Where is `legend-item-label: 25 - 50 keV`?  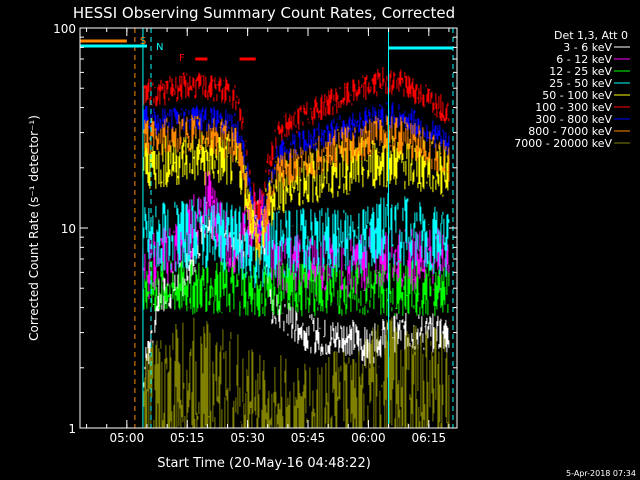
legend-item-label: 25 - 50 keV is located at coordinates (580, 83).